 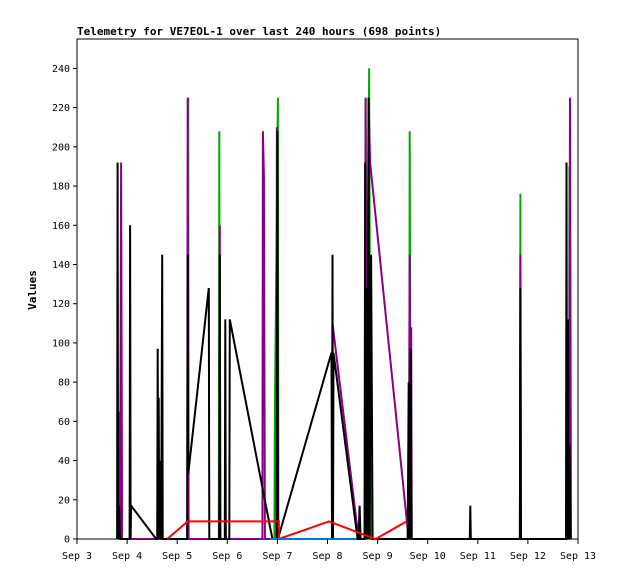 I want to click on x-tick-label: Sep 8, so click(x=327, y=556).